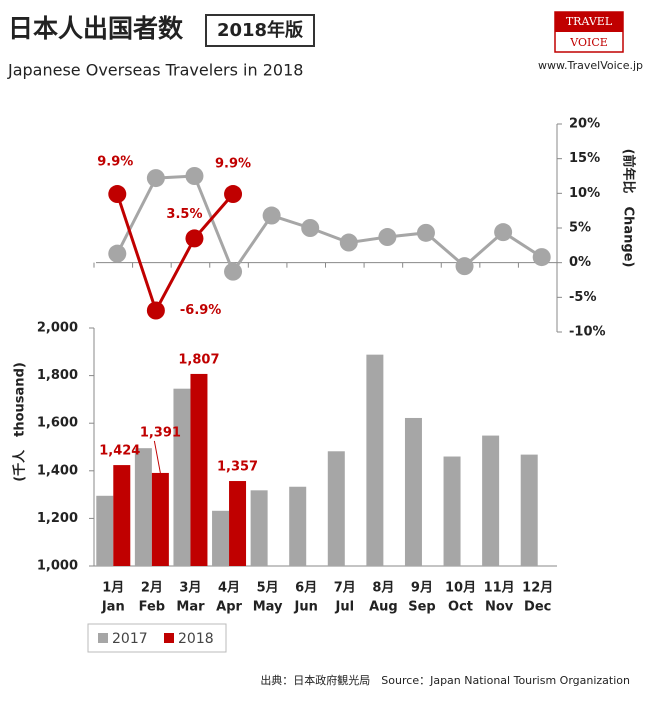 The width and height of the screenshot is (655, 701). What do you see at coordinates (237, 467) in the screenshot?
I see `value-label: 1,357` at bounding box center [237, 467].